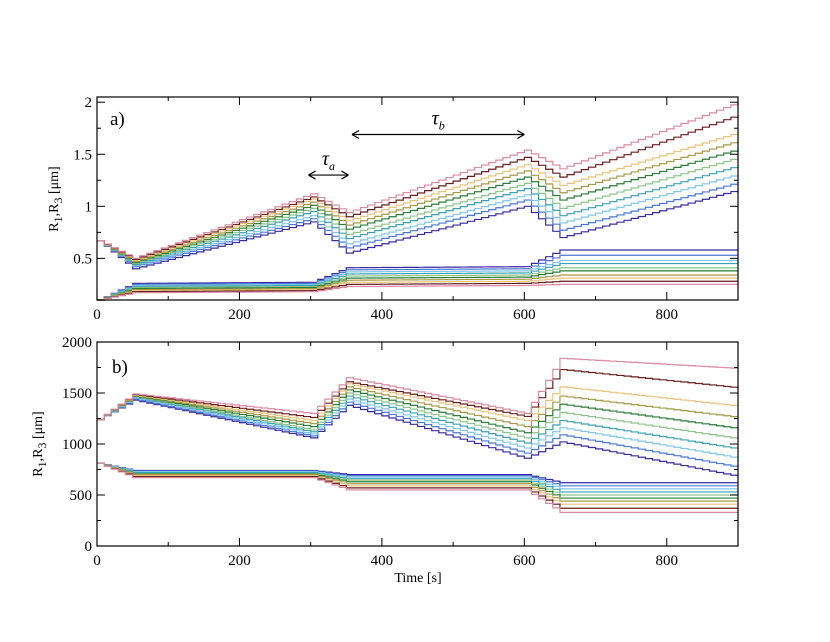 The width and height of the screenshot is (830, 642). Describe the element at coordinates (417, 578) in the screenshot. I see `panel-b-xlabel: Time [s]` at that location.